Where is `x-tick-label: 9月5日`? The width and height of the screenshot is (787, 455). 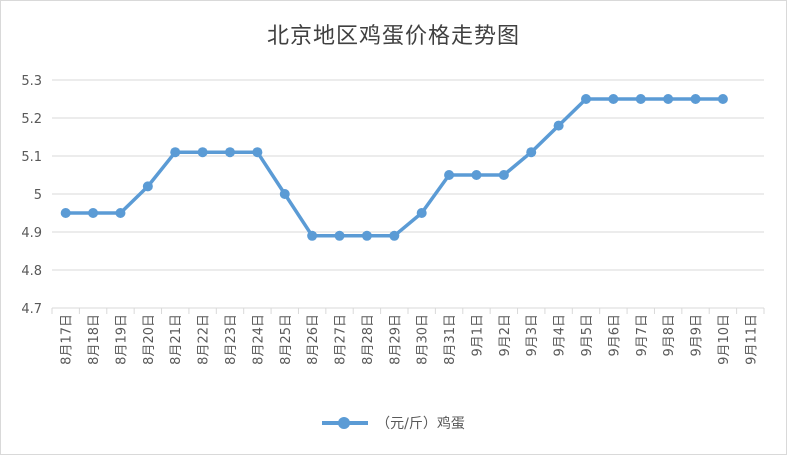 x-tick-label: 9月5日 is located at coordinates (587, 335).